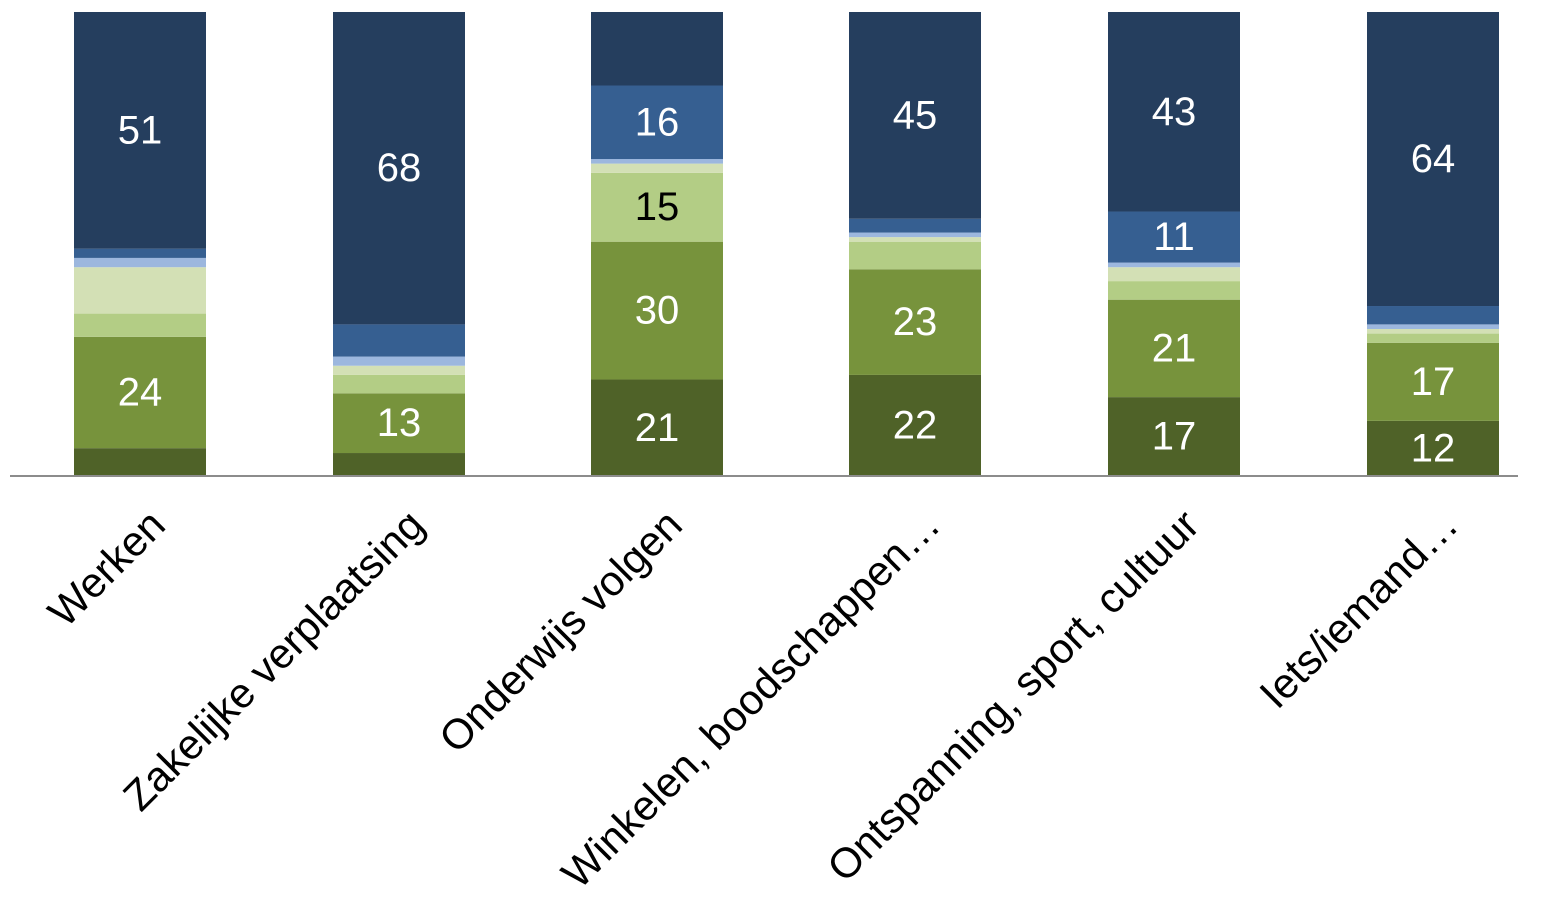 The width and height of the screenshot is (1546, 915). I want to click on data-label-4-6: 43, so click(1174, 112).